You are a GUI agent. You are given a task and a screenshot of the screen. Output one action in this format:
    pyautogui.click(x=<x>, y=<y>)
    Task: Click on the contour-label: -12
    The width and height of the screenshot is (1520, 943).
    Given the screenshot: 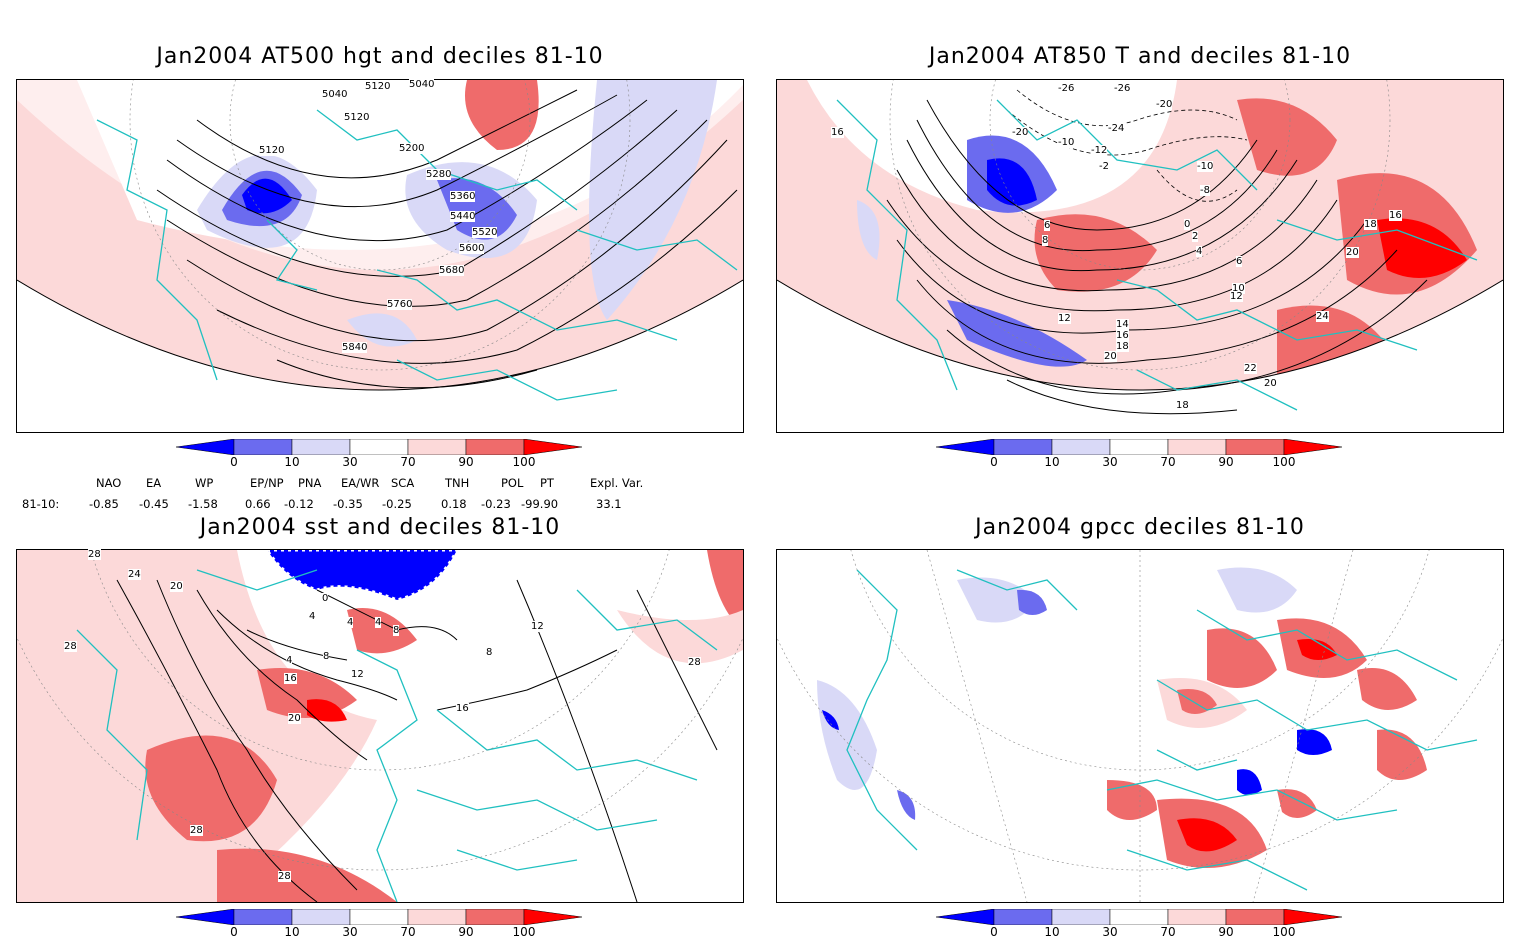 What is the action you would take?
    pyautogui.click(x=1099, y=150)
    